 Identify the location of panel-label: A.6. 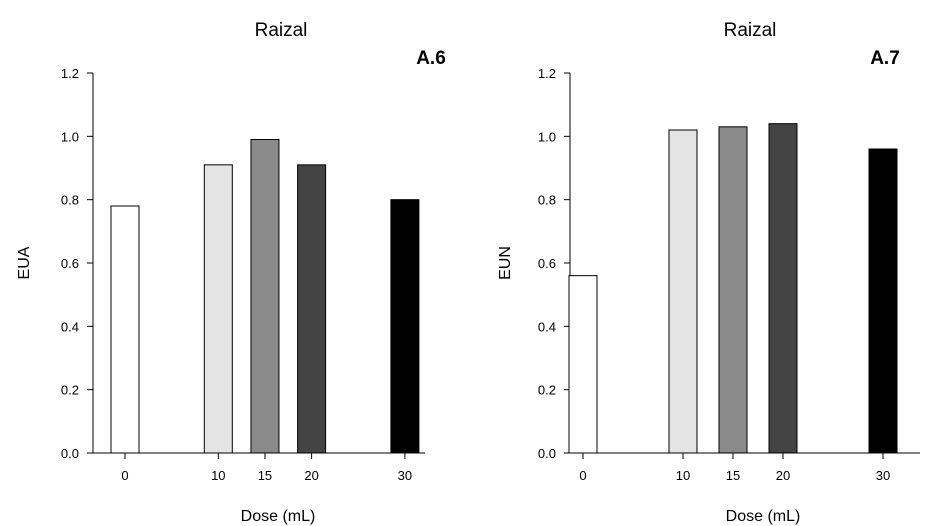
(431, 58).